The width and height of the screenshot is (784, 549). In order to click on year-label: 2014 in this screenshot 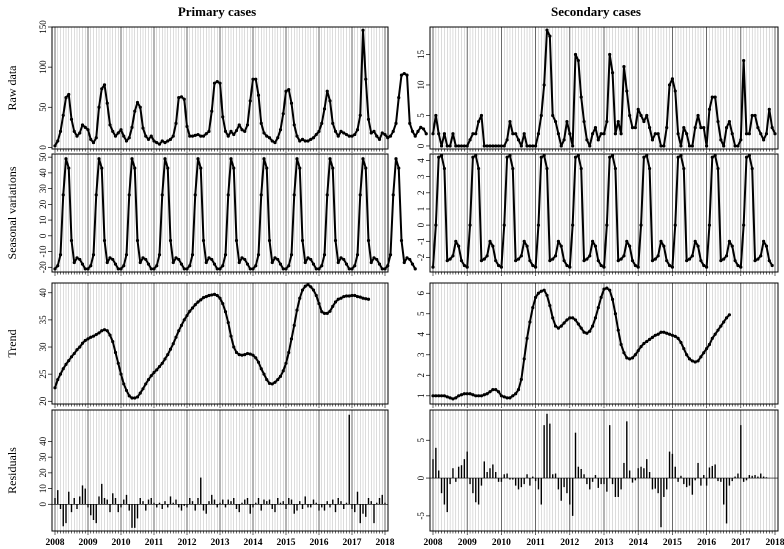, I will do `click(253, 543)`.